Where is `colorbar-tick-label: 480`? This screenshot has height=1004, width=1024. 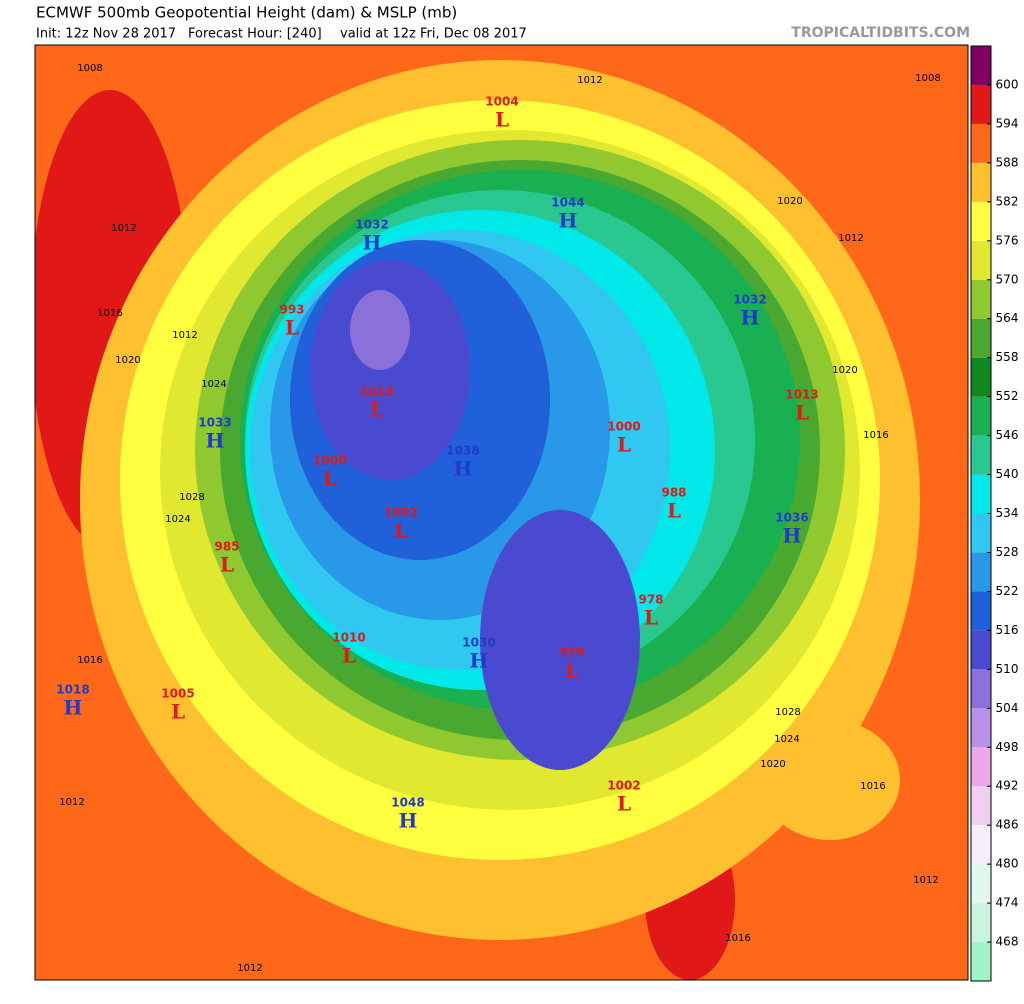
colorbar-tick-label: 480 is located at coordinates (1007, 864).